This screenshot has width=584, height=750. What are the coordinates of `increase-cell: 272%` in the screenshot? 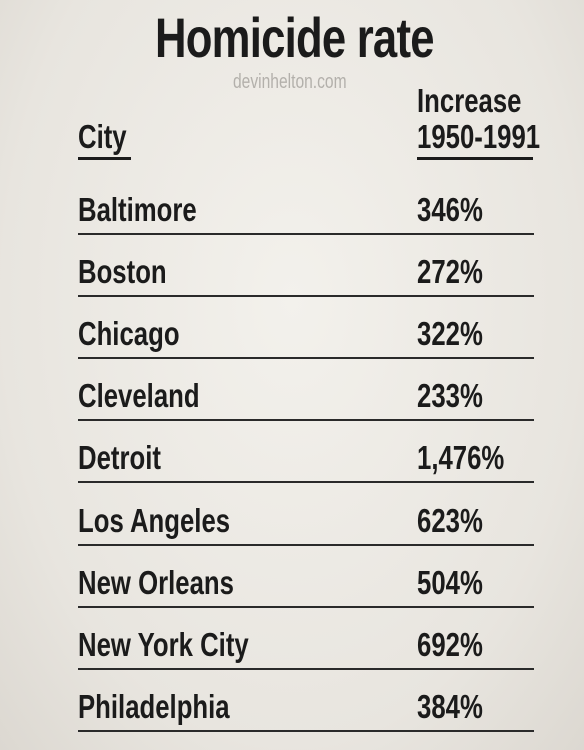 It's located at (450, 272).